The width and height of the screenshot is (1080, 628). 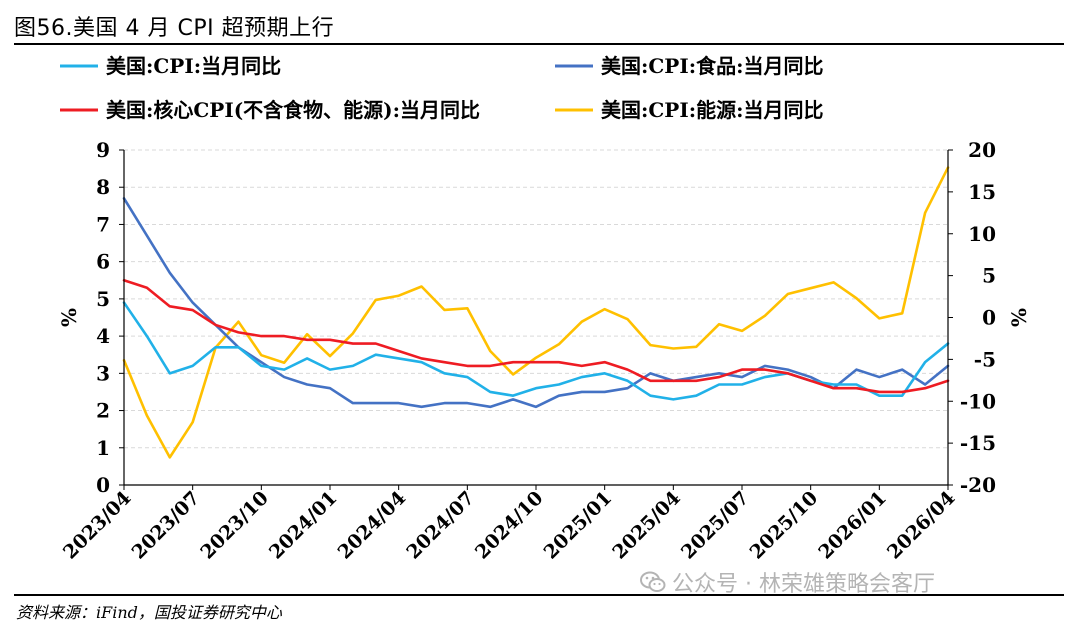 What do you see at coordinates (989, 276) in the screenshot?
I see `right-tick-label: 5` at bounding box center [989, 276].